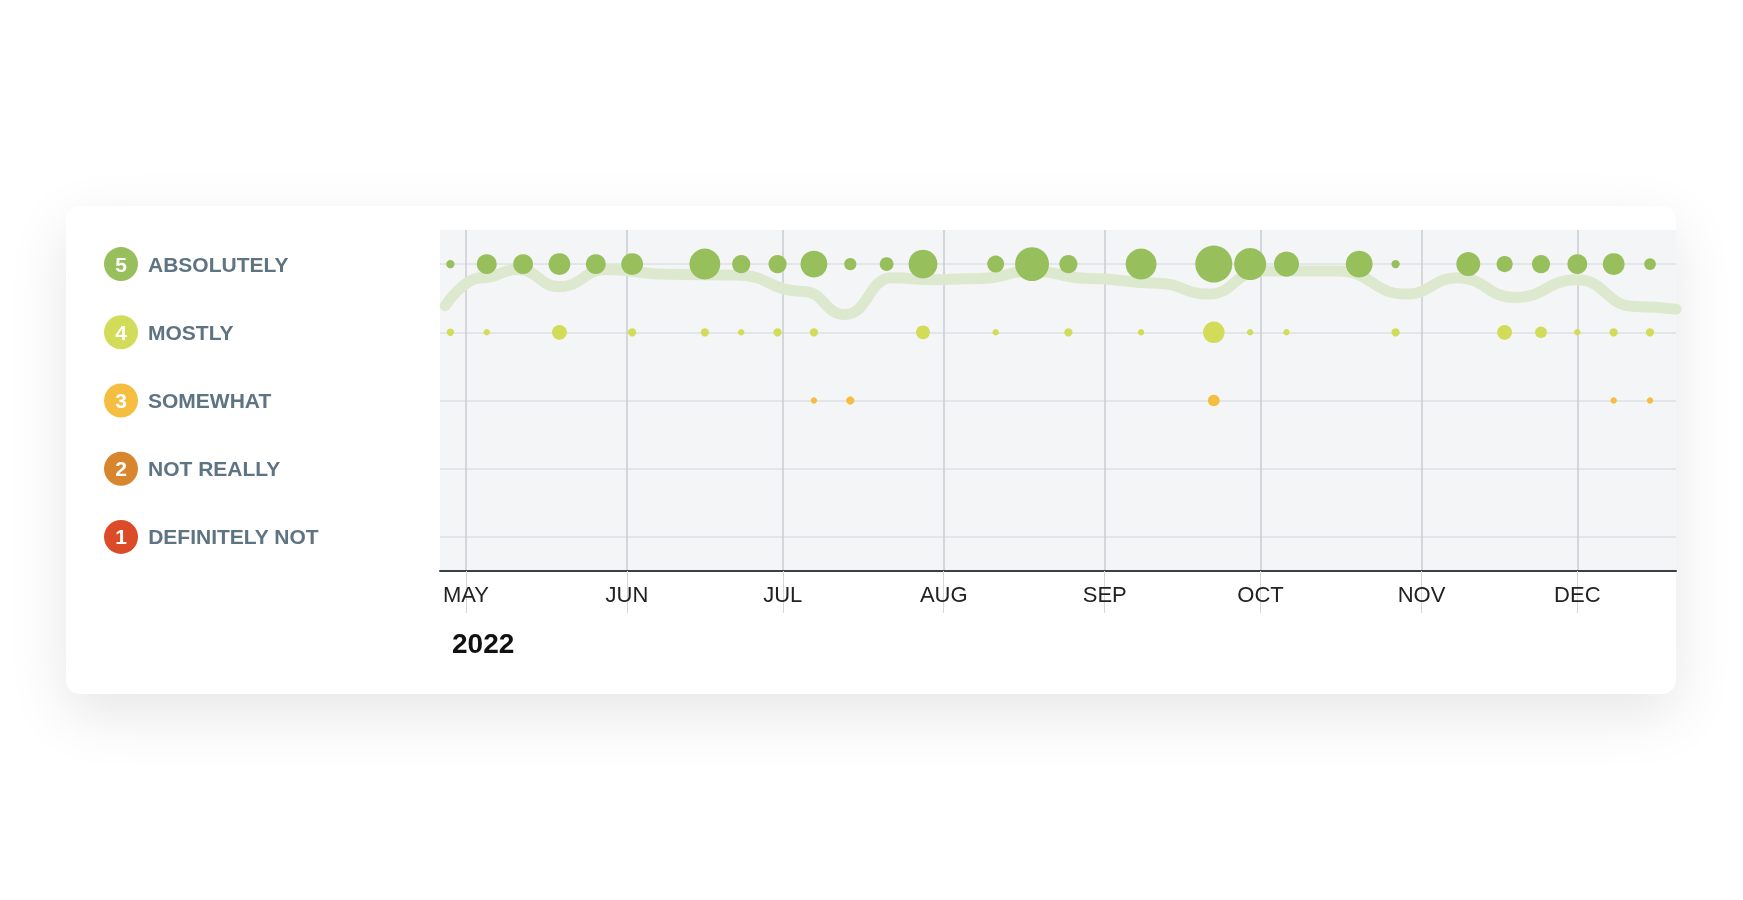 The height and width of the screenshot is (900, 1743). I want to click on x-tick-label: MAY, so click(466, 594).